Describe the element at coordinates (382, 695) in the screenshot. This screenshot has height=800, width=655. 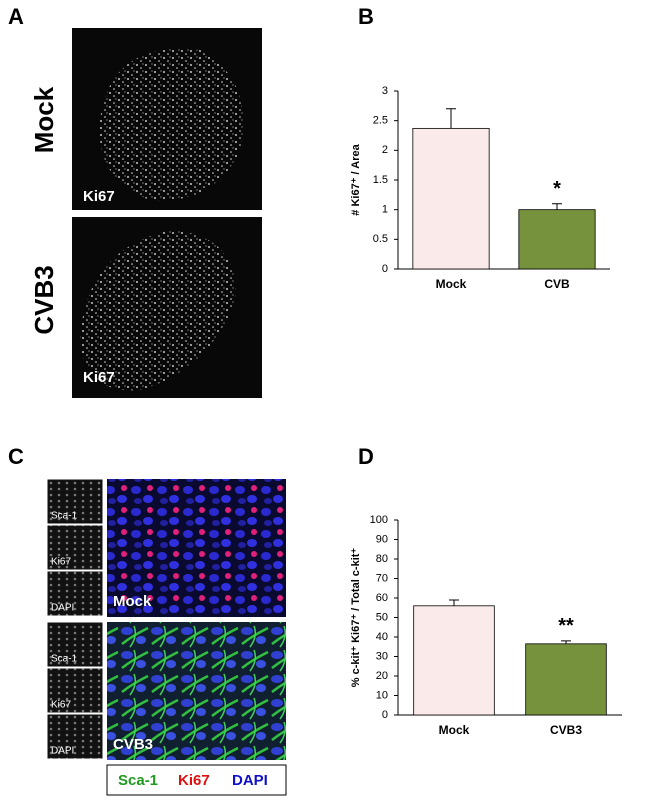
I see `y-tick-label: 10` at that location.